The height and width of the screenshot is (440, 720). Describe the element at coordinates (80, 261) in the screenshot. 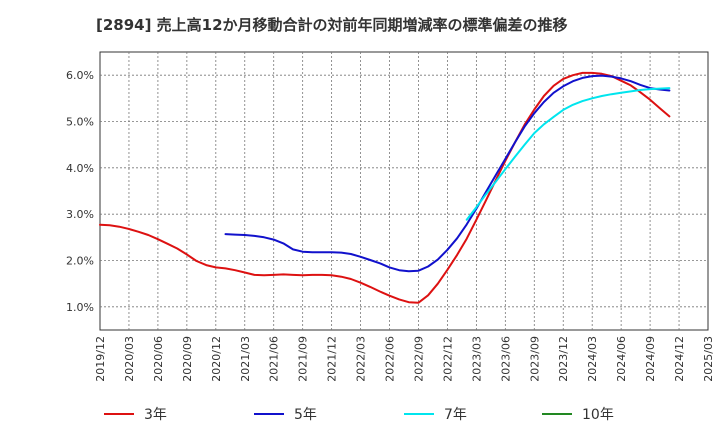

I see `y-tick-label: 2.0%` at that location.